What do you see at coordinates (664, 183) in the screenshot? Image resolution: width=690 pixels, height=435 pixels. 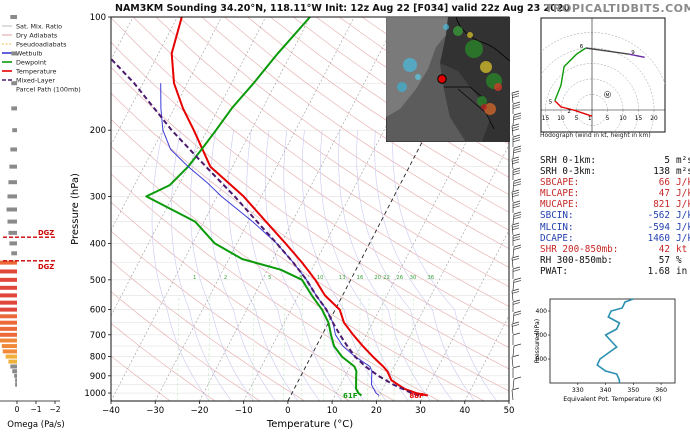 I see `stat-value: 66` at bounding box center [664, 183].